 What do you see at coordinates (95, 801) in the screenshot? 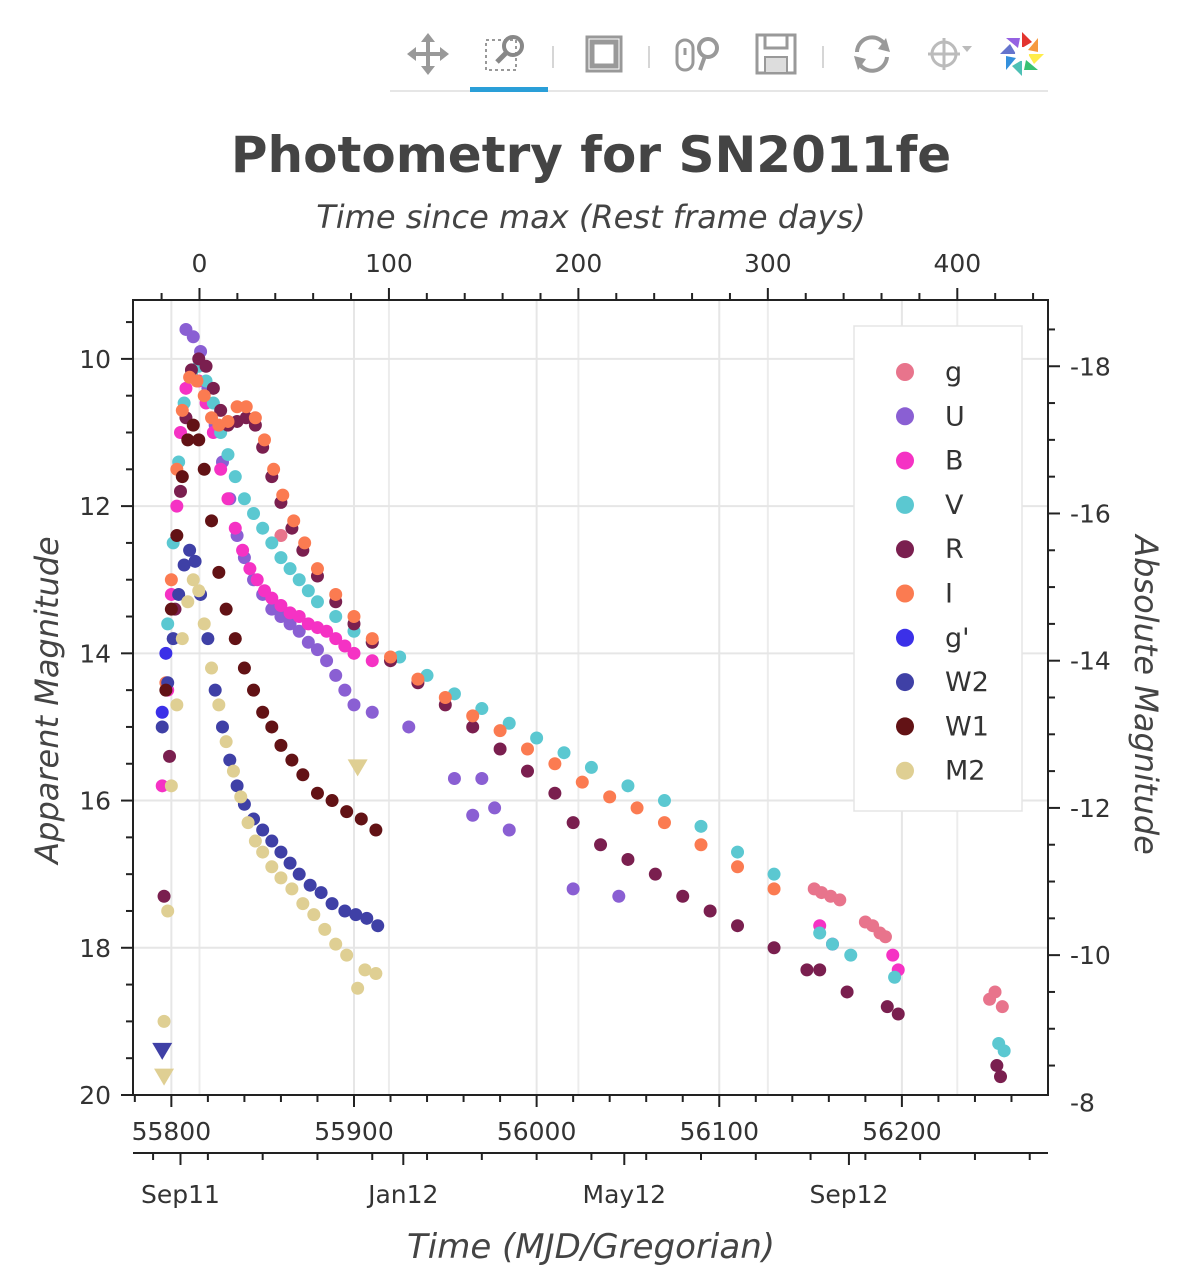
I see `y-tick-label: 16` at bounding box center [95, 801].